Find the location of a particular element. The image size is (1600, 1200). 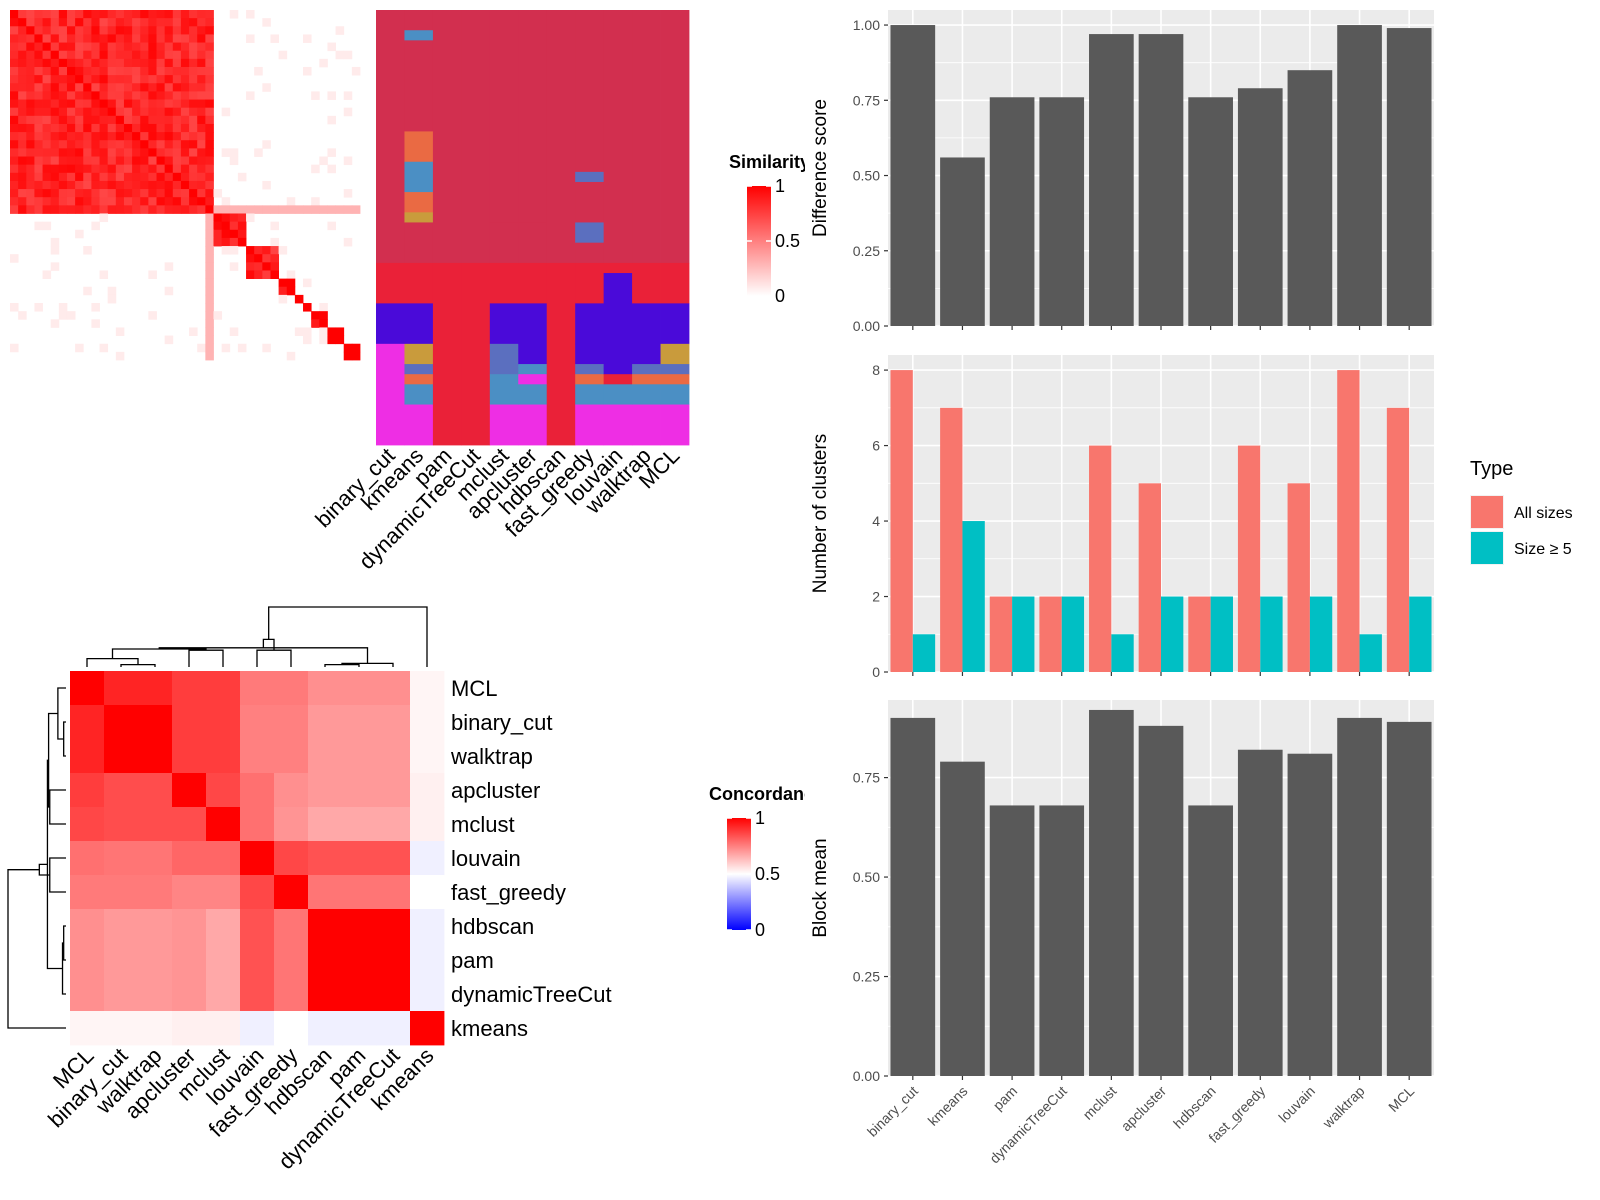

difference-score-chart: 0.00 0.25 0.50 0.75 1.00 Difference score is located at coordinates (1122, 172).